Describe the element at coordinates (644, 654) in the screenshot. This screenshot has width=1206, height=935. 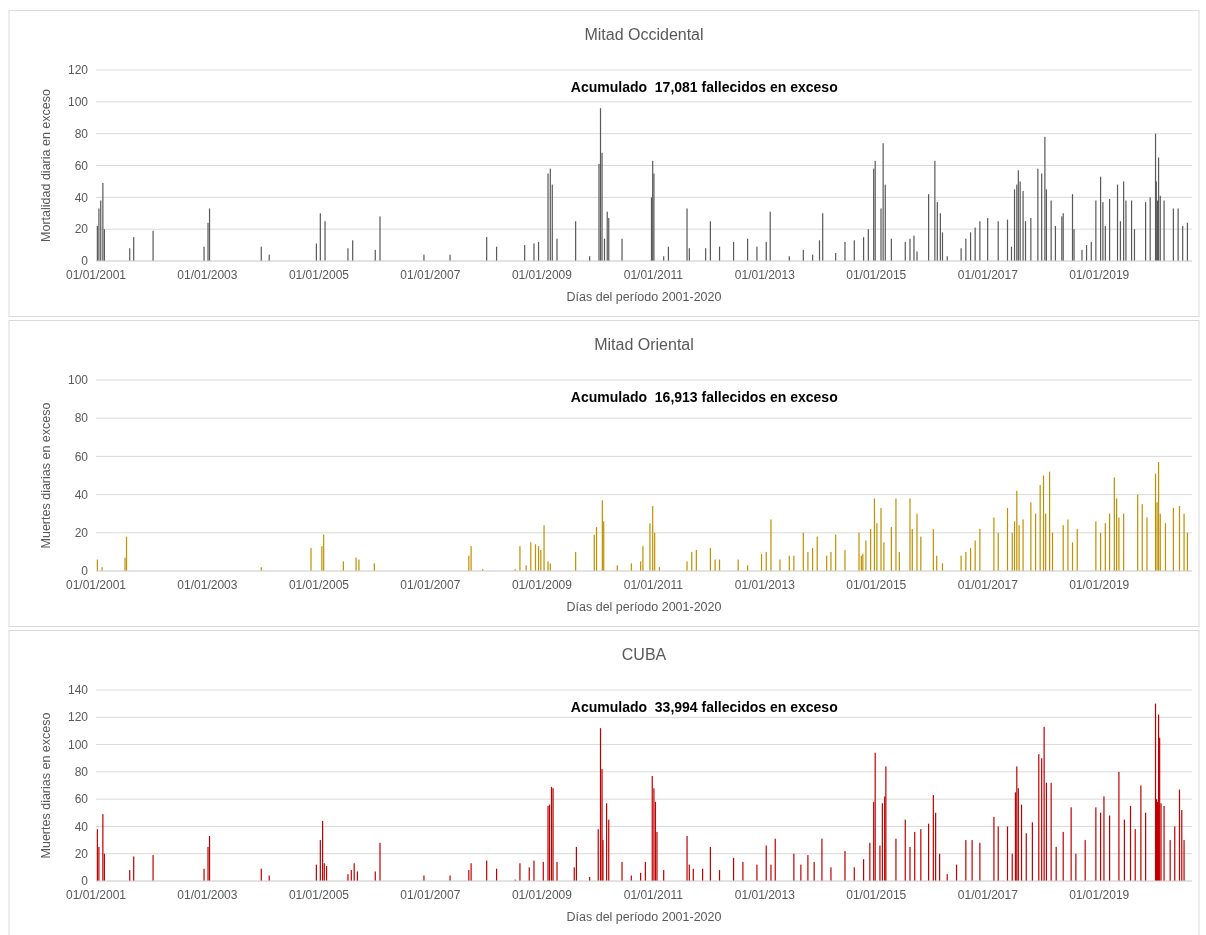
I see `chart-title: CUBA` at that location.